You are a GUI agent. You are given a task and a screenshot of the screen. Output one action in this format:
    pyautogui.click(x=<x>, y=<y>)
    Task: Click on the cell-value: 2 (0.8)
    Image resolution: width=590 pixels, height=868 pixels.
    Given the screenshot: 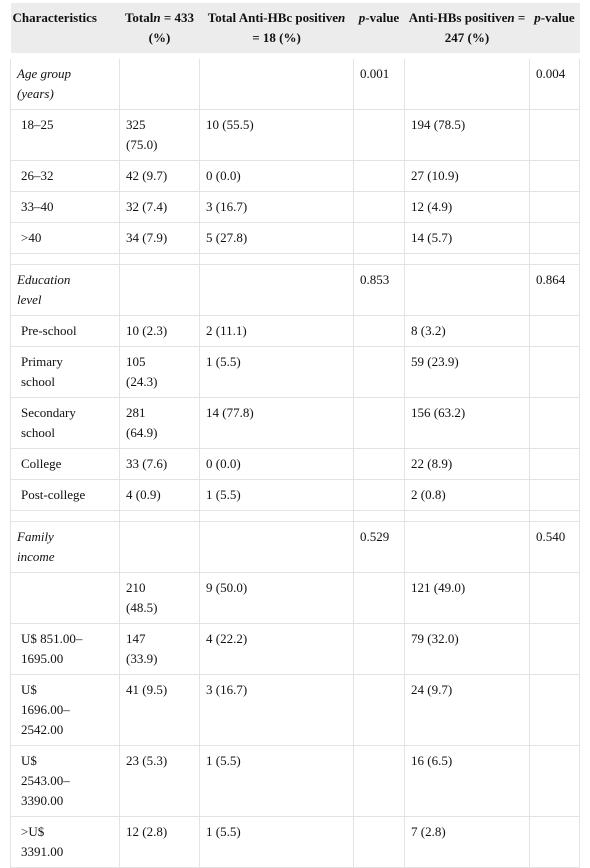 What is the action you would take?
    pyautogui.click(x=467, y=495)
    